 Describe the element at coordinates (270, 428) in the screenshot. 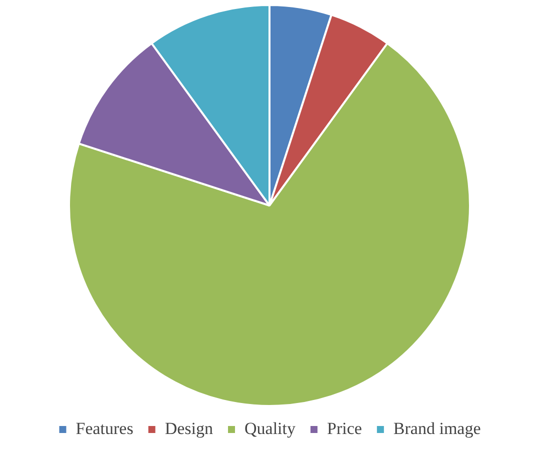

I see `legend-label: Quality` at that location.